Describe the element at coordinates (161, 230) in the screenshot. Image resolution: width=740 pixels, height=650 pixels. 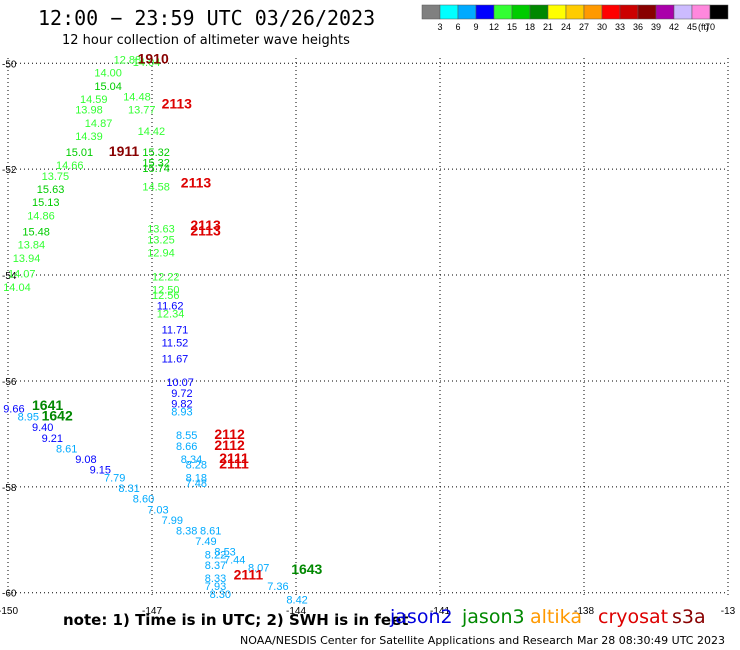
I see `wave-height-value: 13.63` at that location.